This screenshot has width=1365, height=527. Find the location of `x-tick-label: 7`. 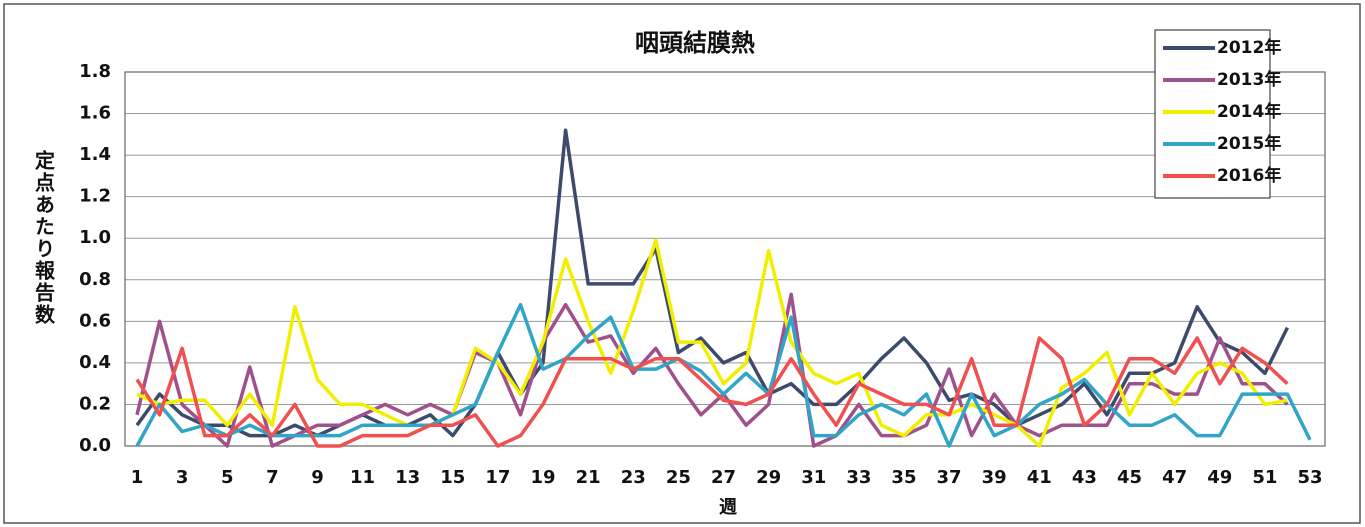

x-tick-label: 7 is located at coordinates (272, 477).